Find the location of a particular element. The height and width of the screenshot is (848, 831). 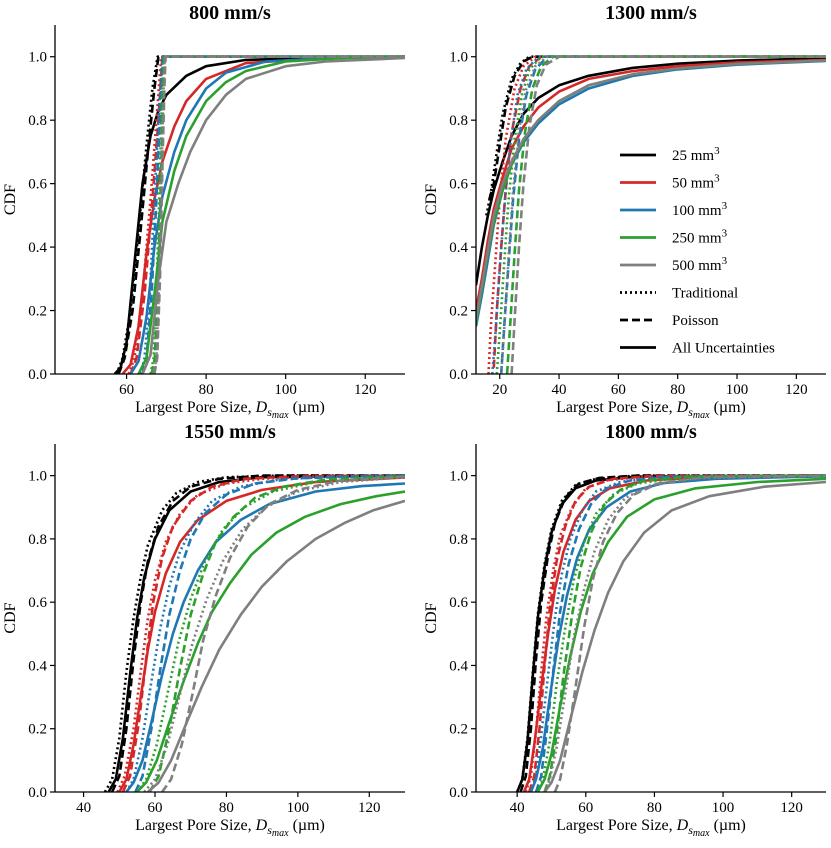

legend-label: 25 mm3 is located at coordinates (696, 154).